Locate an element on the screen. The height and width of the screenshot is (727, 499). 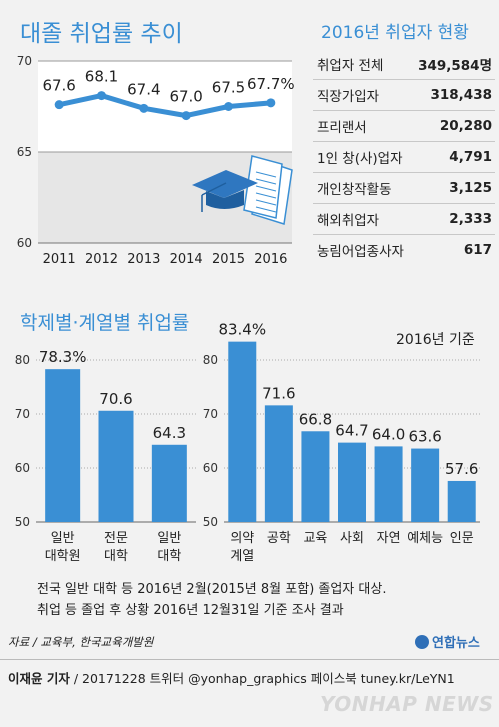
school-data-label: 70.6 is located at coordinates (115, 399).